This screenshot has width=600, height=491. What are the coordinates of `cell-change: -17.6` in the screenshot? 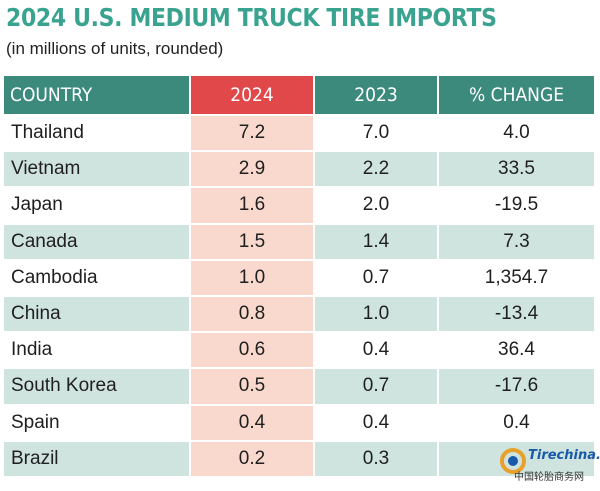 It's located at (516, 386).